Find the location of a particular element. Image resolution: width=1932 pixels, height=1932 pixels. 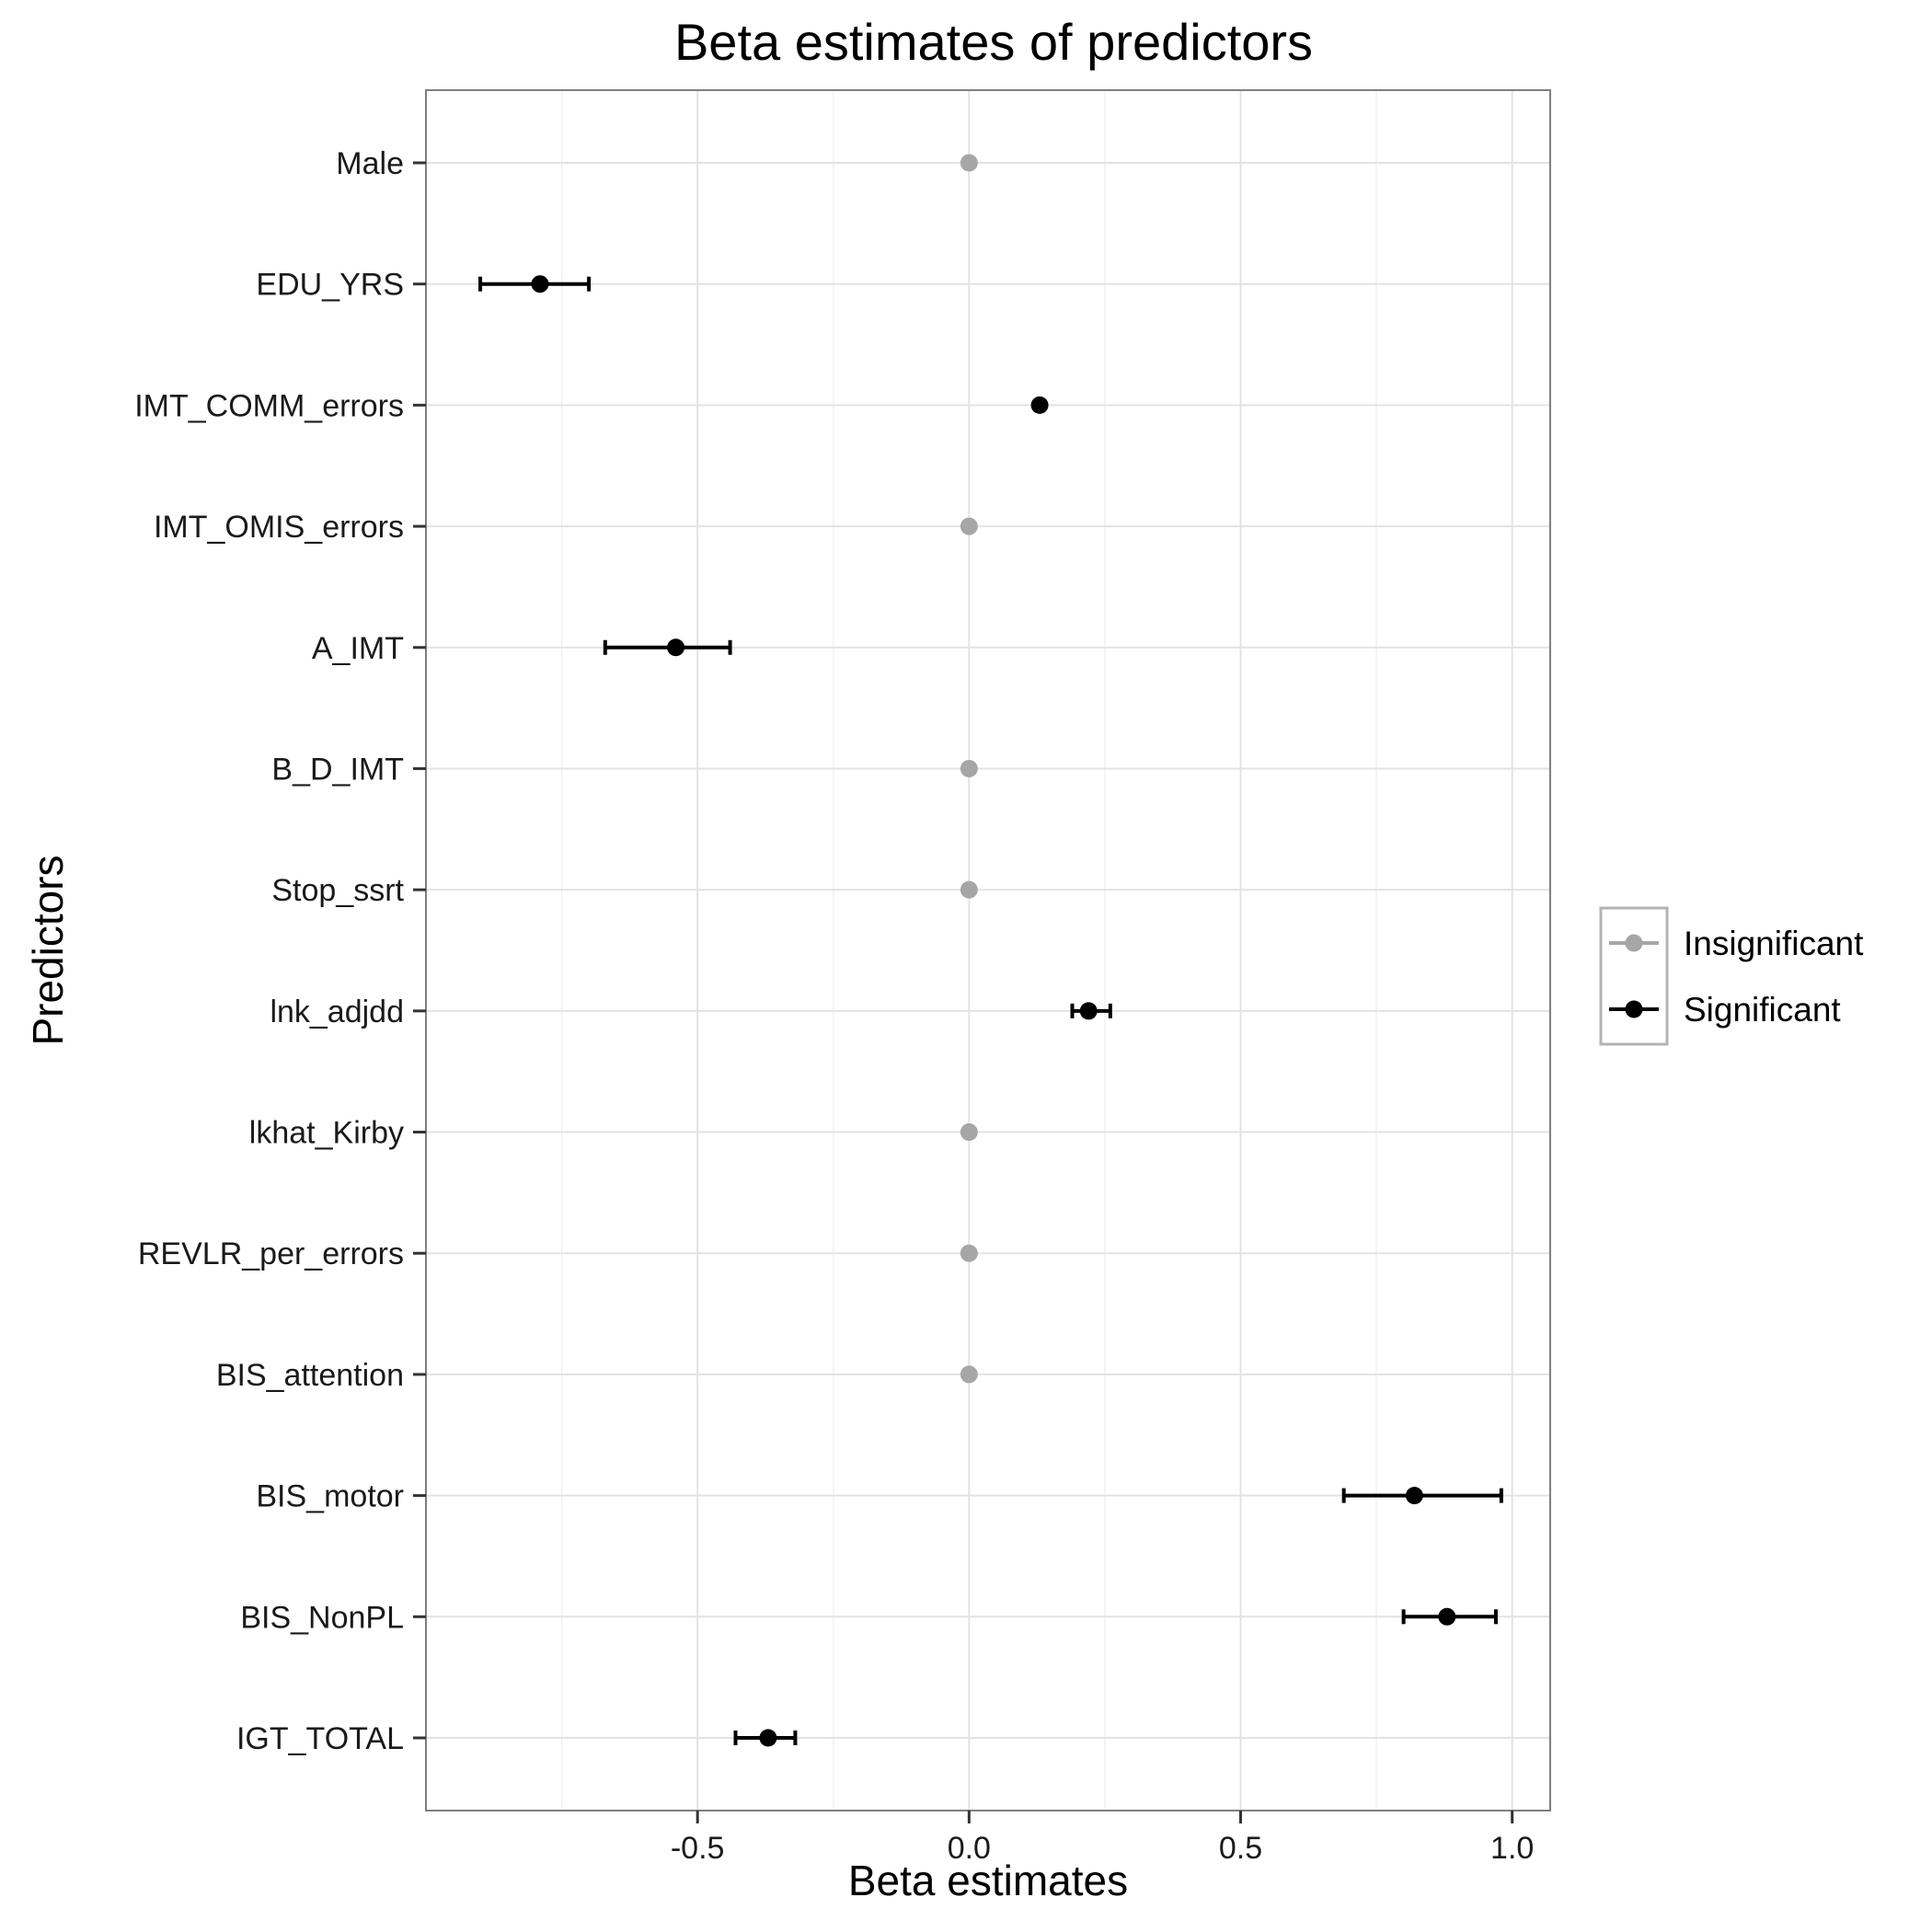

chart-title: Beta estimates of predictors is located at coordinates (993, 42).